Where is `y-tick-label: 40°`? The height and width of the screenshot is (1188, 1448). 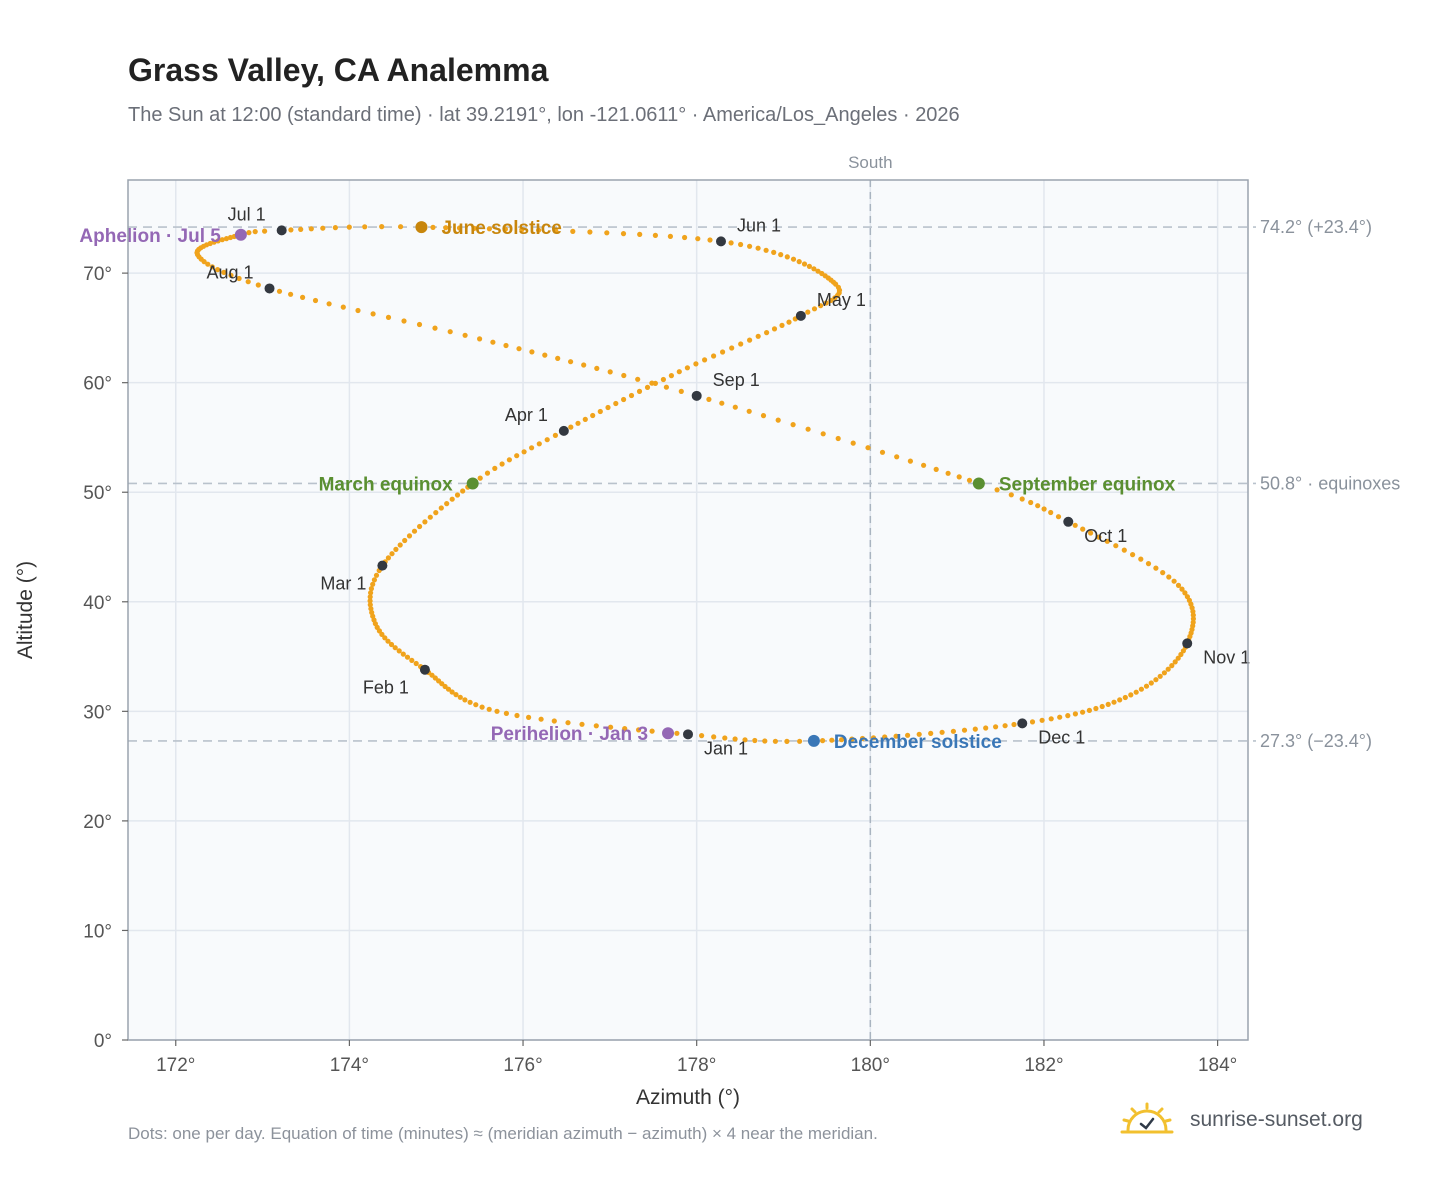 y-tick-label: 40° is located at coordinates (97, 603).